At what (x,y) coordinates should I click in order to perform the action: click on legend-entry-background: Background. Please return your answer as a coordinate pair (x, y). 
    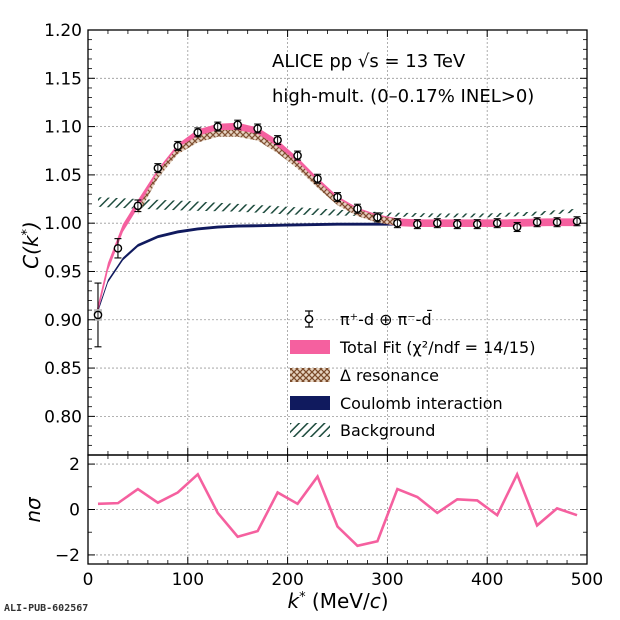
    Looking at the image, I should click on (362, 430).